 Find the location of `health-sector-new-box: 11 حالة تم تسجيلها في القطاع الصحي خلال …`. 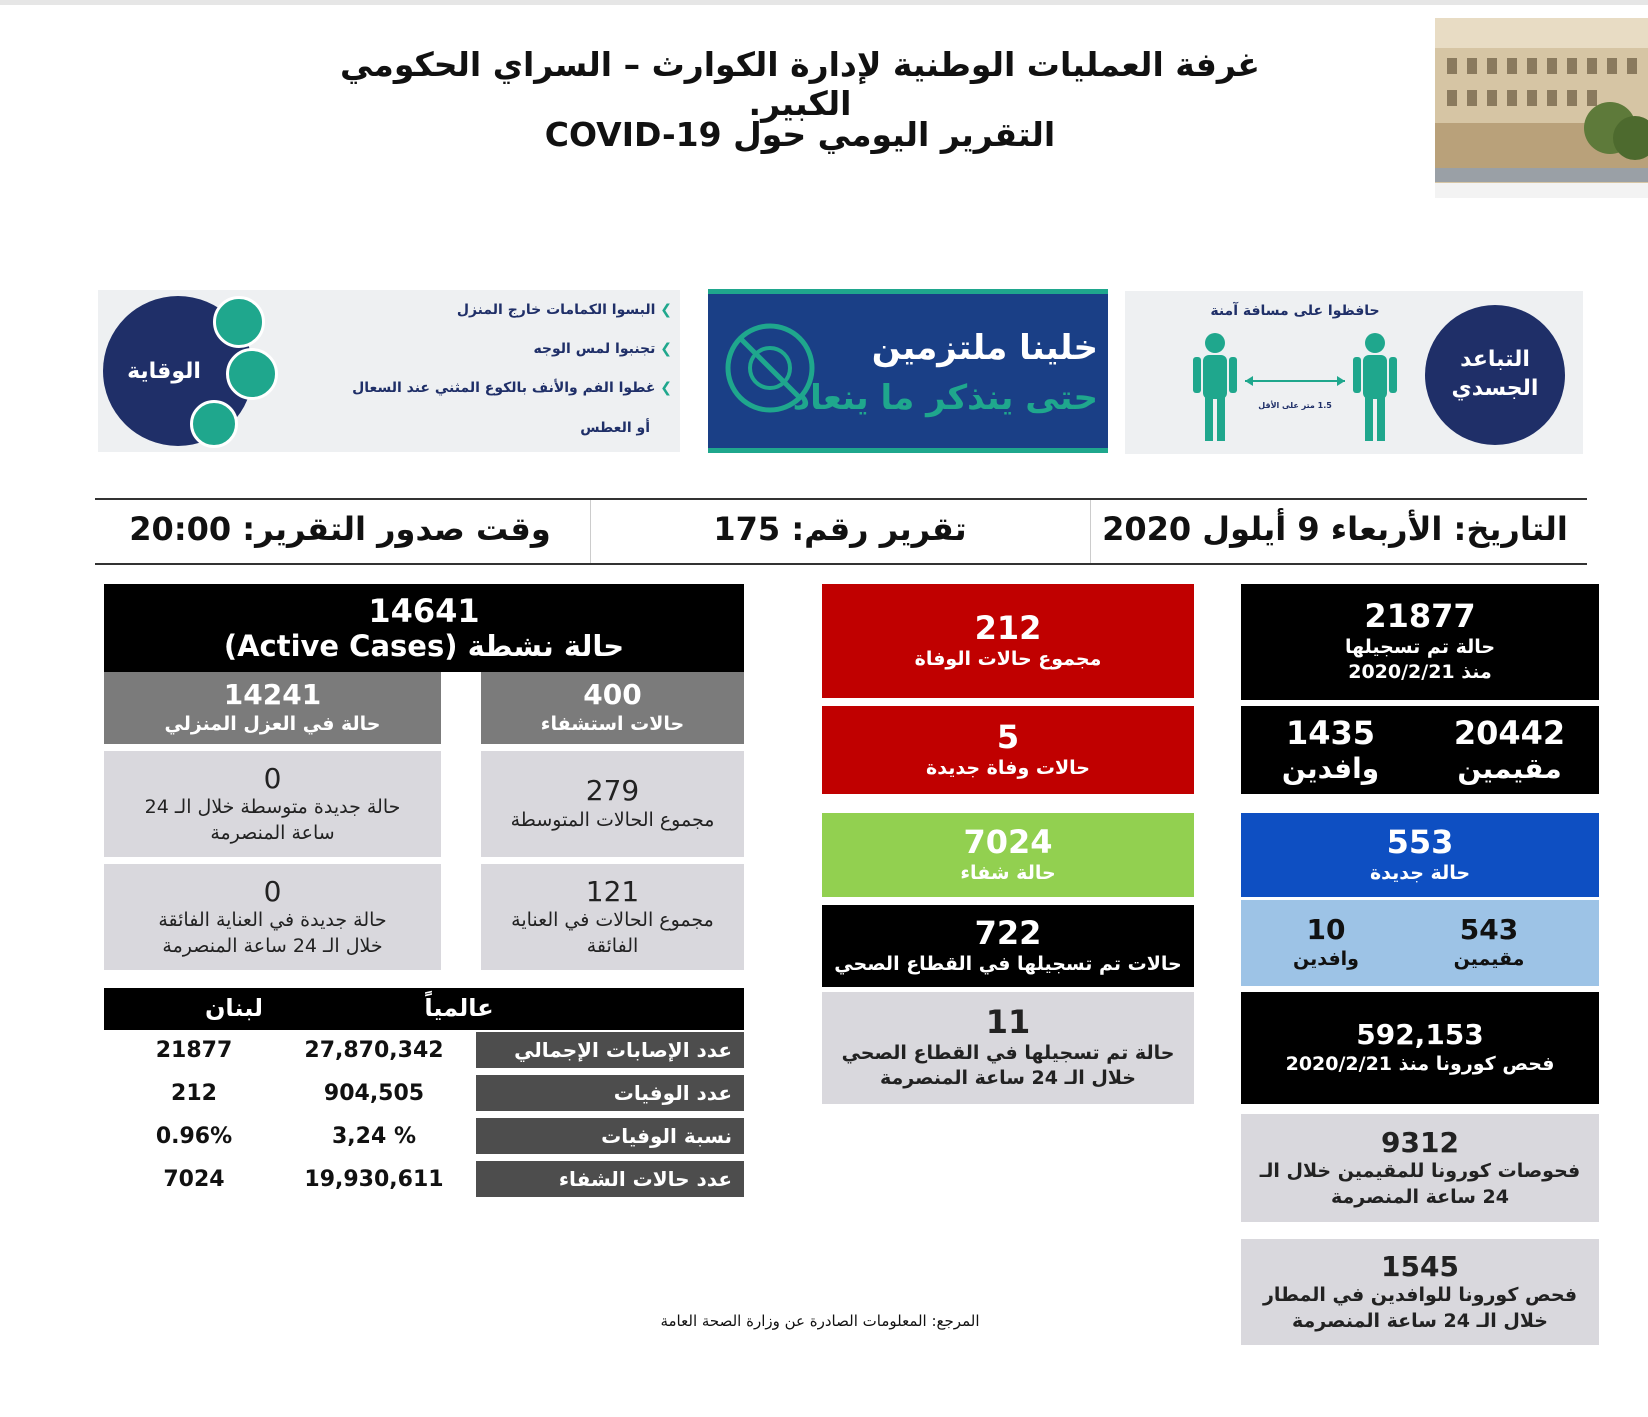

health-sector-new-box: 11 حالة تم تسجيلها في القطاع الصحي خلال … is located at coordinates (1008, 1048).